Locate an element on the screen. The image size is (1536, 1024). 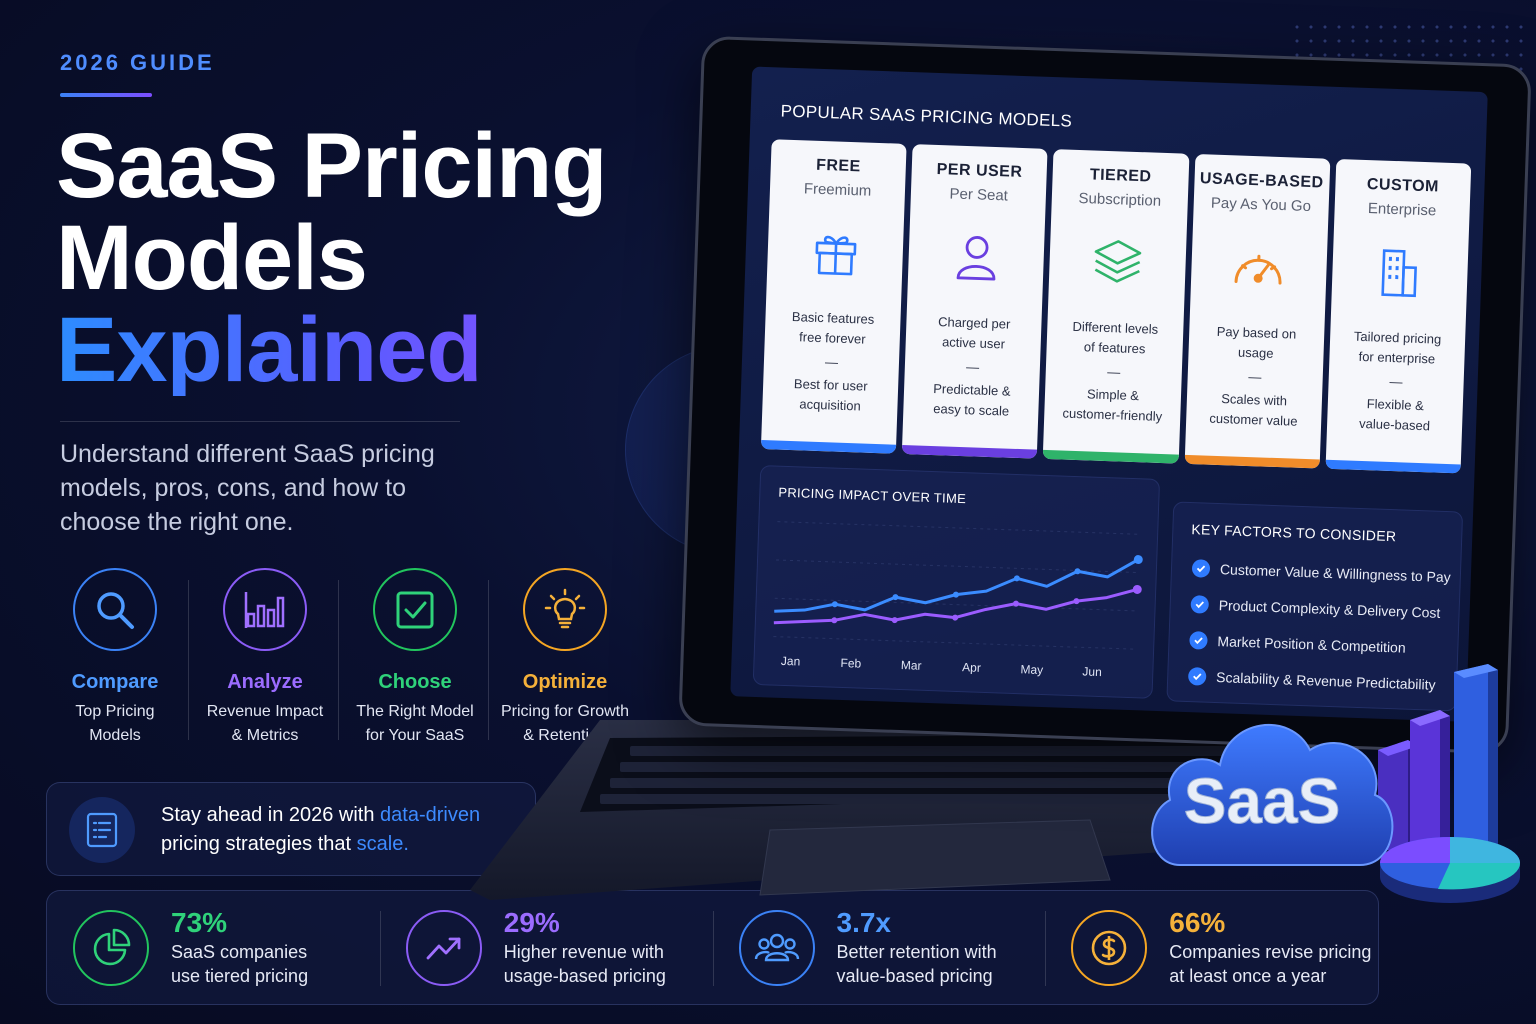
users-icon is located at coordinates (776, 947).